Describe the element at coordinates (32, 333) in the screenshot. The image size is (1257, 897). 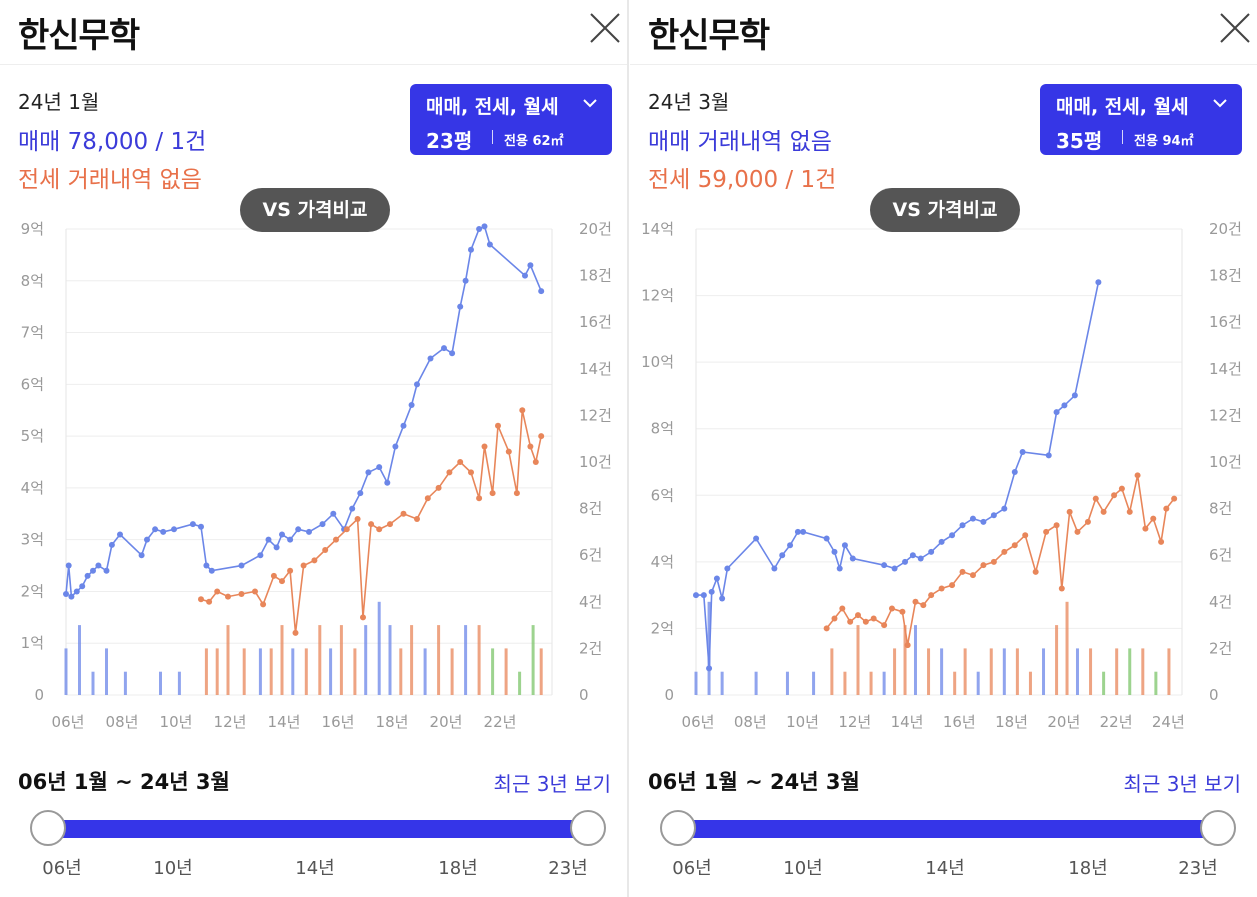
I see `y-tick-label: 7억` at that location.